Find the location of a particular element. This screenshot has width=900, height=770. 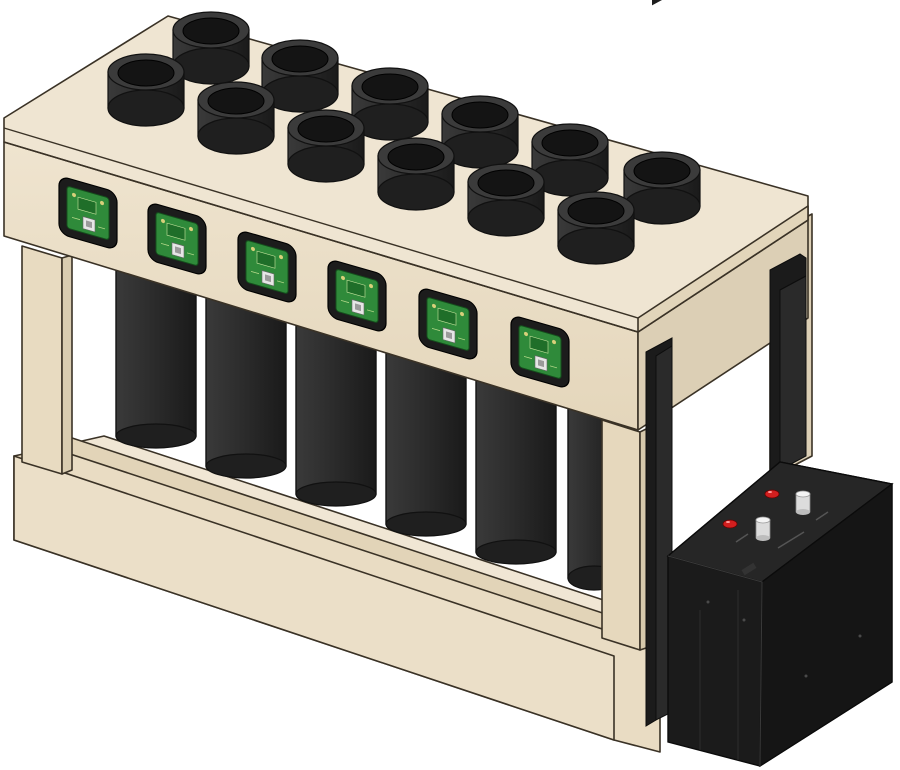

knob-left is located at coordinates (763, 528).